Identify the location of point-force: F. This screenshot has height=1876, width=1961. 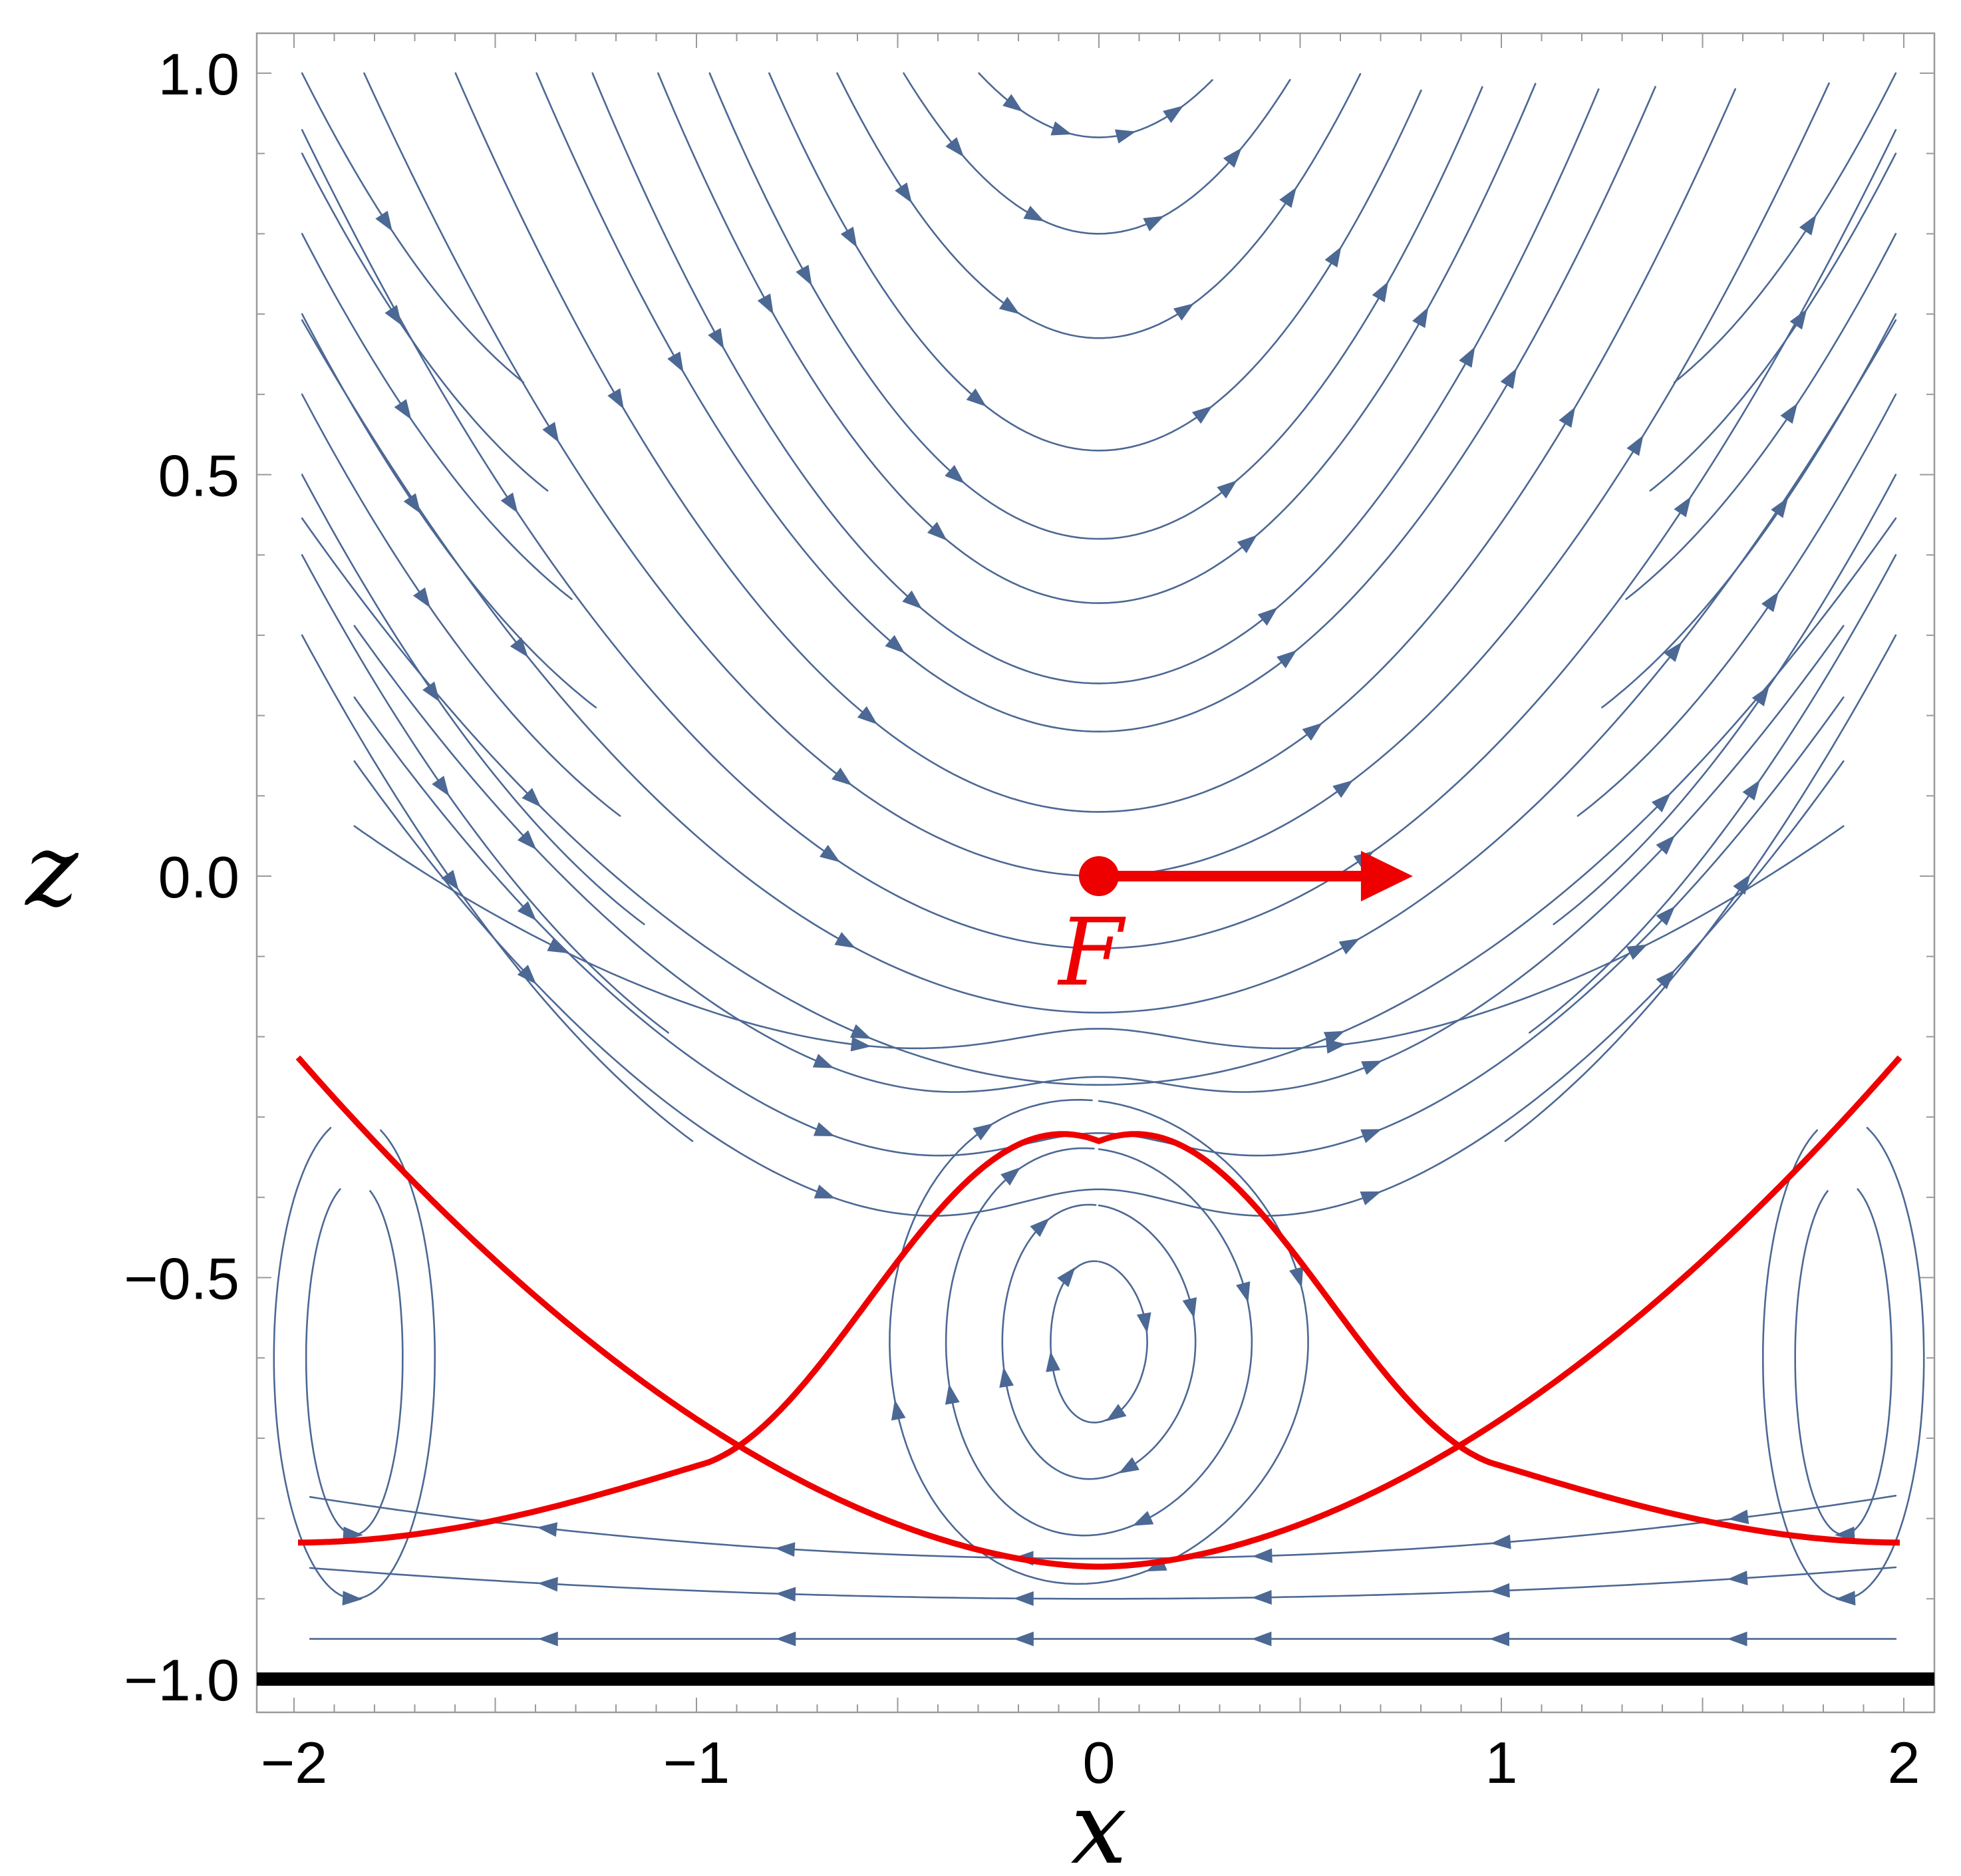
(1234, 929).